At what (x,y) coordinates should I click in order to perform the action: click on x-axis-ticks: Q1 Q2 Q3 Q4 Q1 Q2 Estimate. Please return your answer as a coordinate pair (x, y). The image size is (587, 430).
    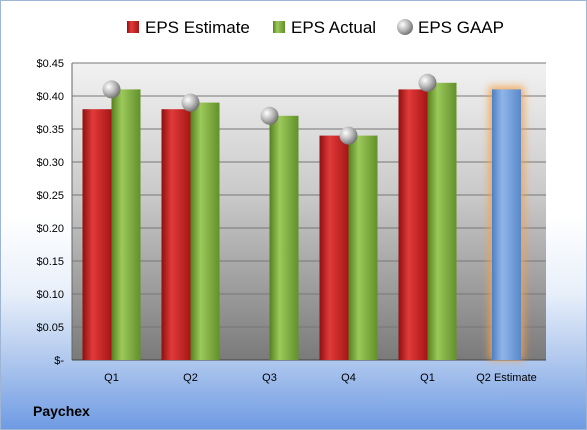
    Looking at the image, I should click on (320, 378).